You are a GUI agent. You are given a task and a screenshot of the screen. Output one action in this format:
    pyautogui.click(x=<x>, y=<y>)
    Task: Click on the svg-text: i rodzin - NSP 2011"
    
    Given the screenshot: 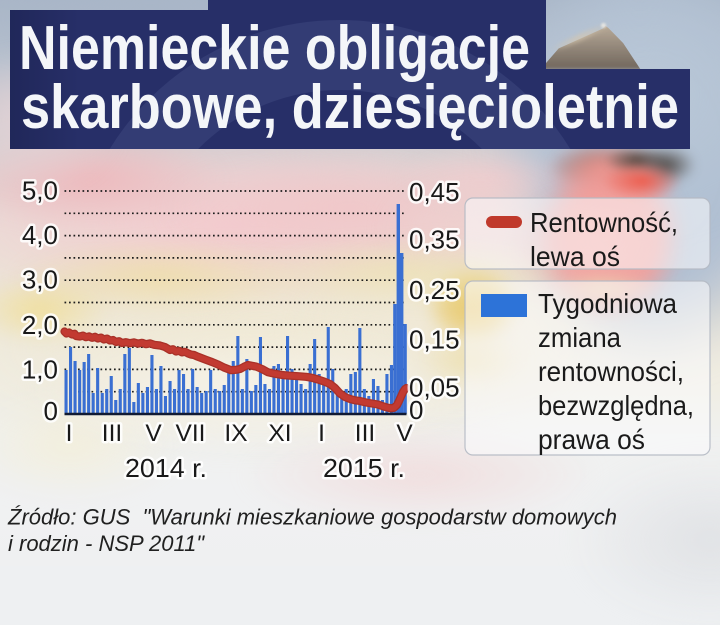 What is the action you would take?
    pyautogui.click(x=106, y=543)
    